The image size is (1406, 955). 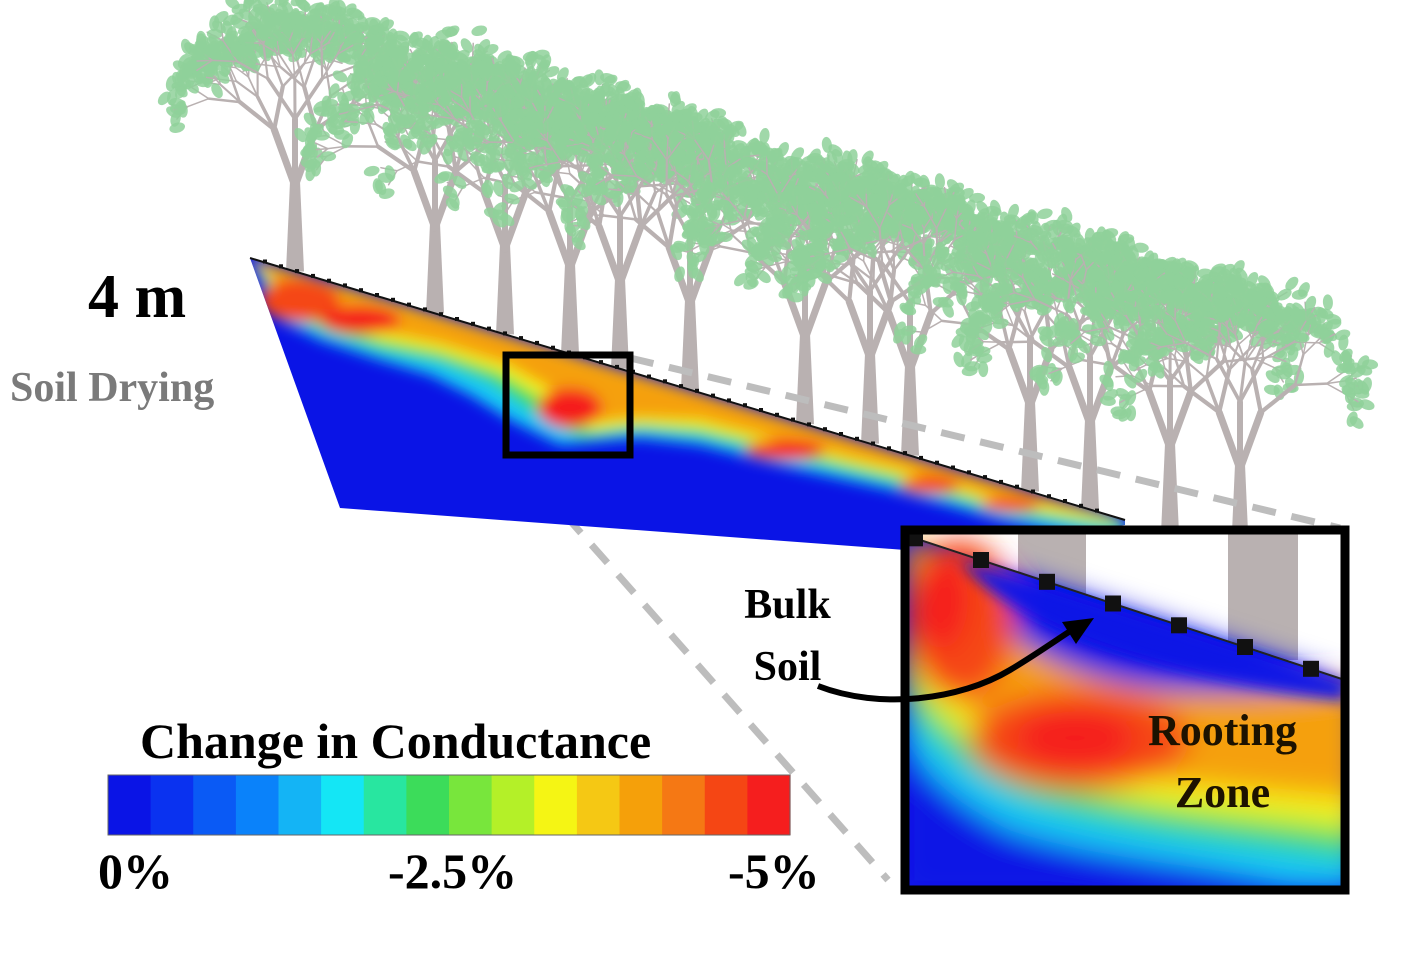 I want to click on bulk-soil-line2: Soil, so click(x=787, y=667).